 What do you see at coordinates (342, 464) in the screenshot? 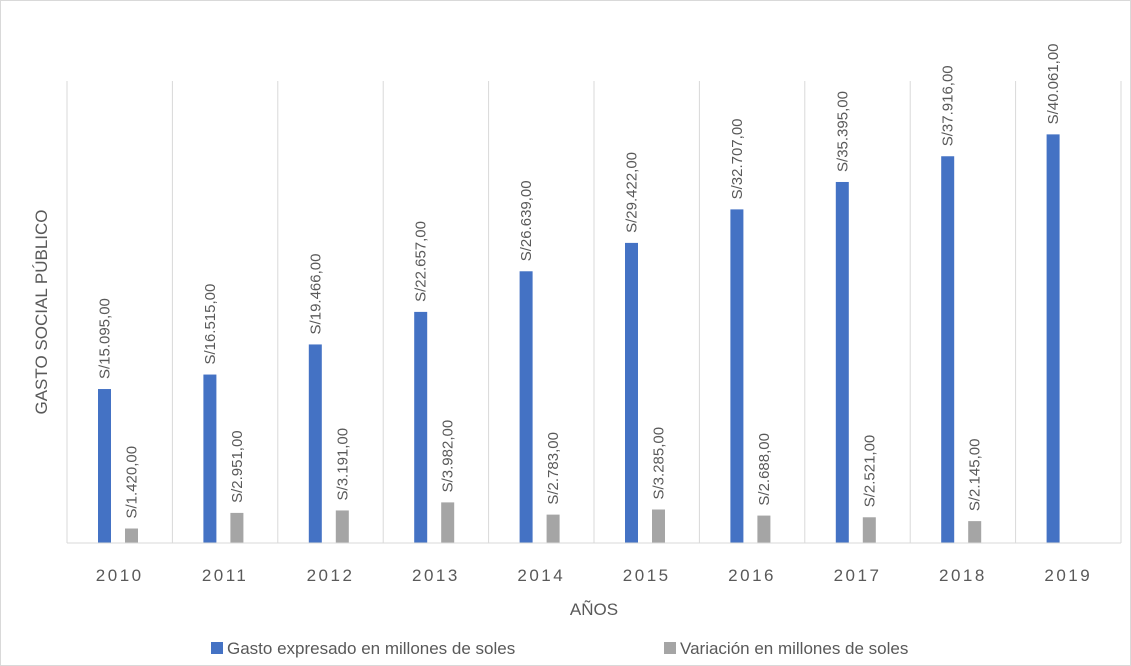
I see `data-label-variacion-2012: S/3.191,00` at bounding box center [342, 464].